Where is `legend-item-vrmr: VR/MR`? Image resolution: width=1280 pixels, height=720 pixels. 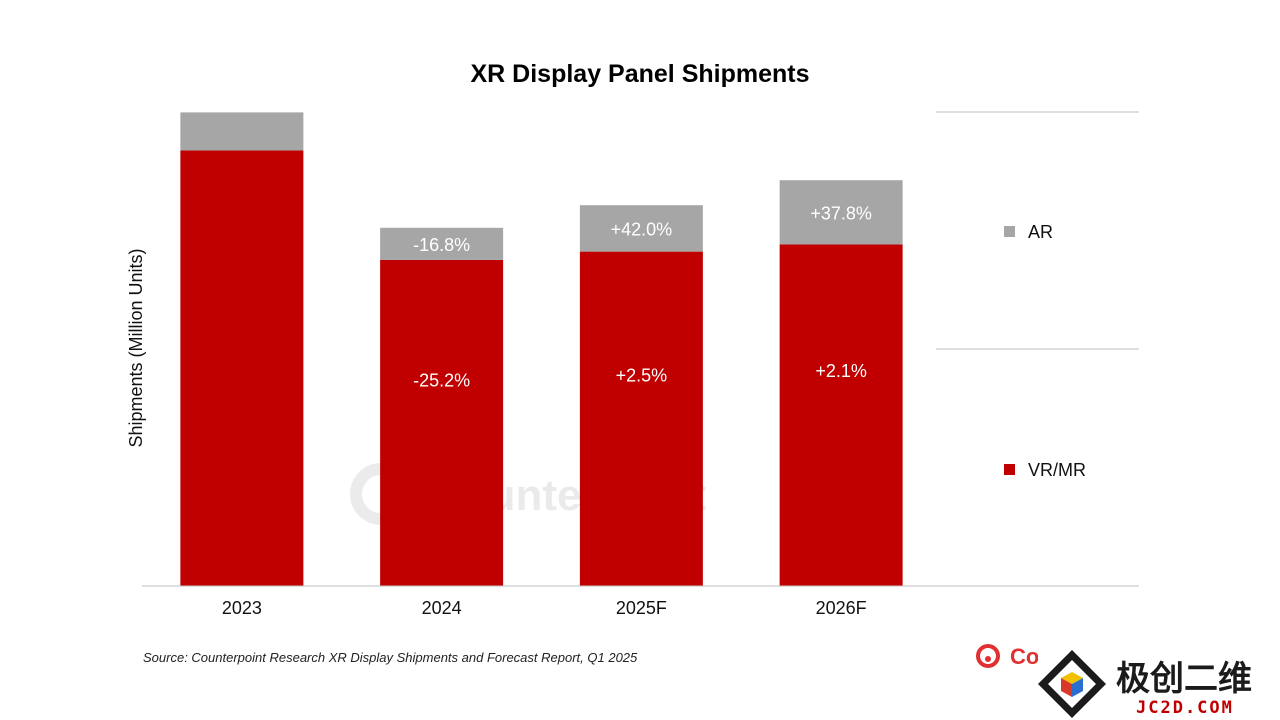
legend-item-vrmr: VR/MR is located at coordinates (1045, 470).